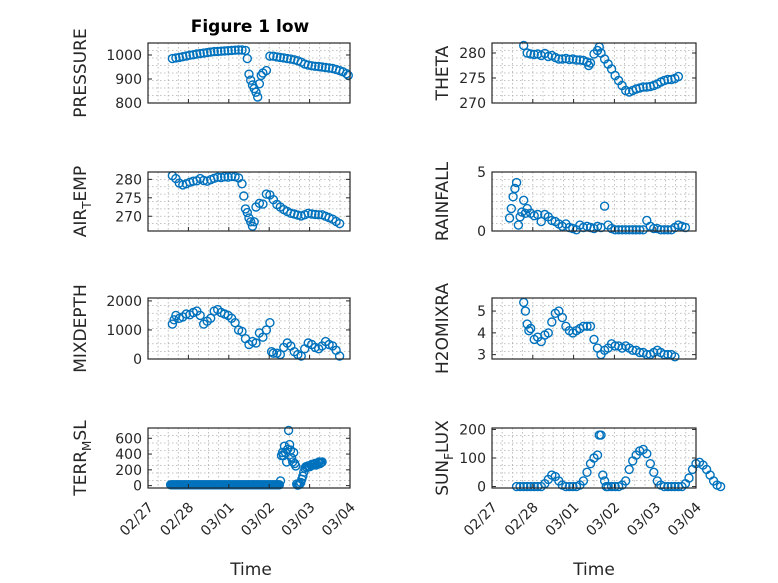  I want to click on y-tick-label-rainfall: 5, so click(481, 173).